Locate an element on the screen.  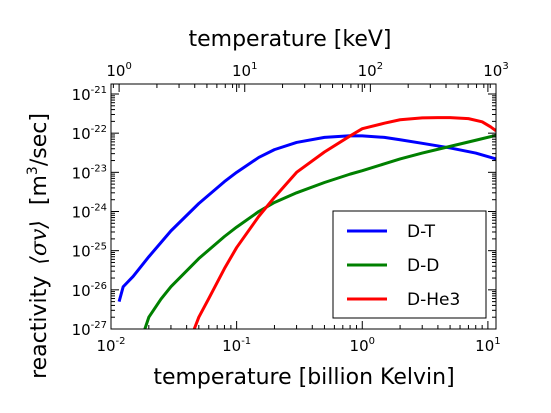
y-tick-label-0: 10-27 is located at coordinates (89, 329).